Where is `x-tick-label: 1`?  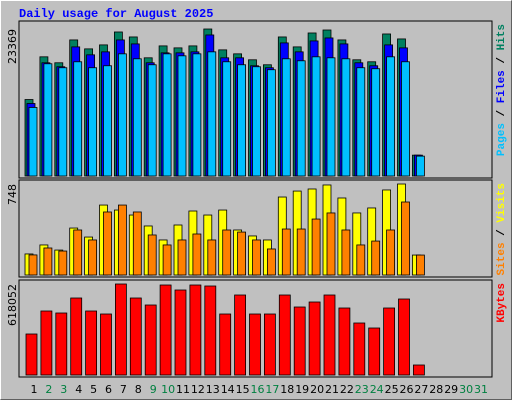
x-tick-label: 1 is located at coordinates (34, 389).